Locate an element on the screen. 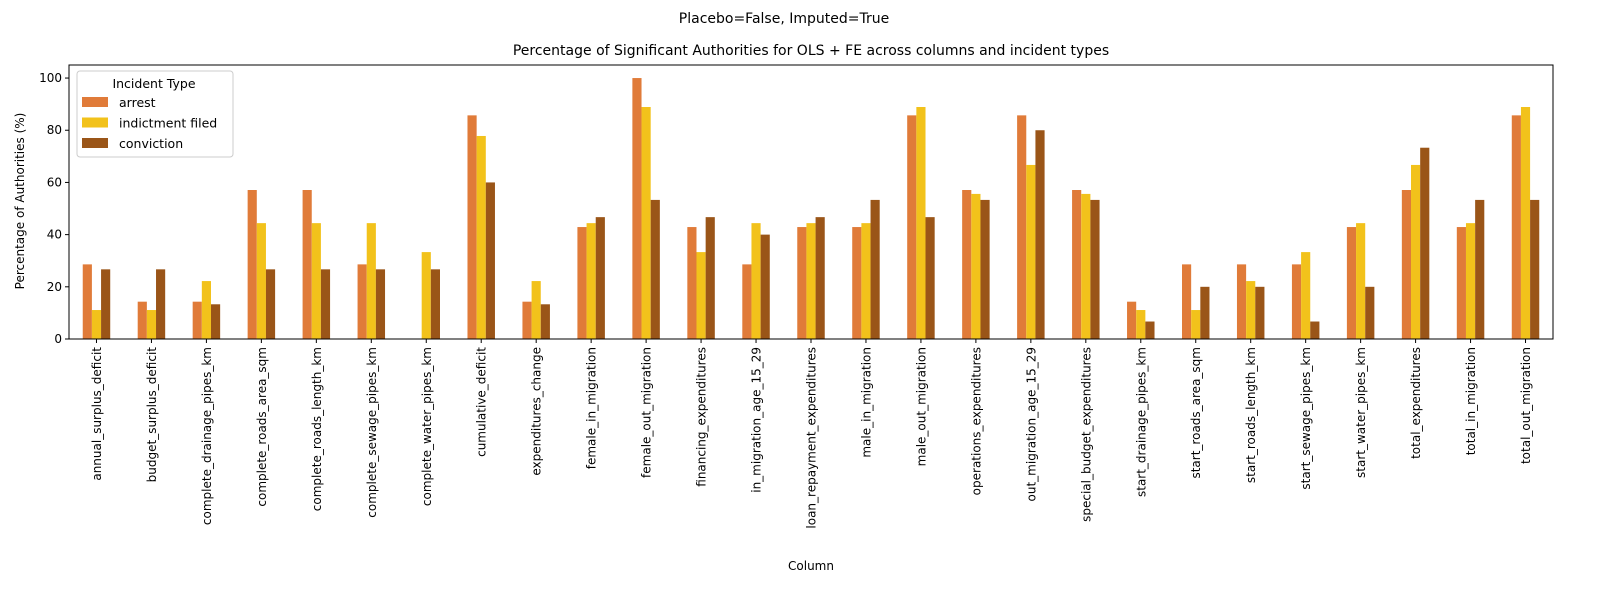 This screenshot has width=1600, height=600. legend-swatch-indictment-filed is located at coordinates (95, 122).